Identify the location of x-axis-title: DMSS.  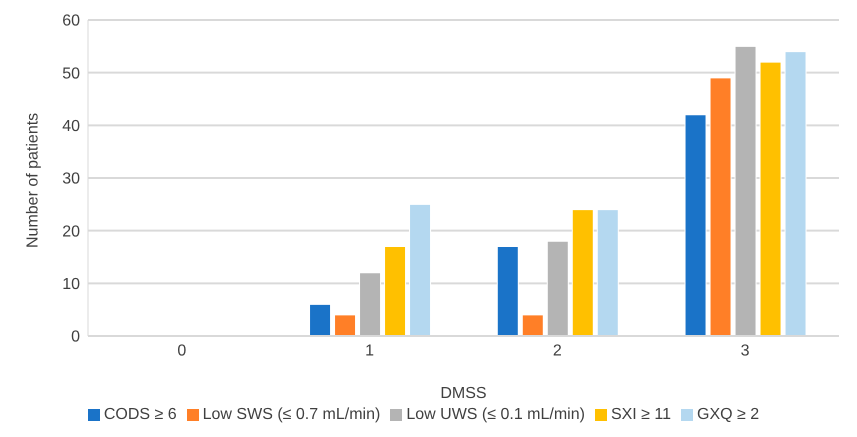
(463, 393).